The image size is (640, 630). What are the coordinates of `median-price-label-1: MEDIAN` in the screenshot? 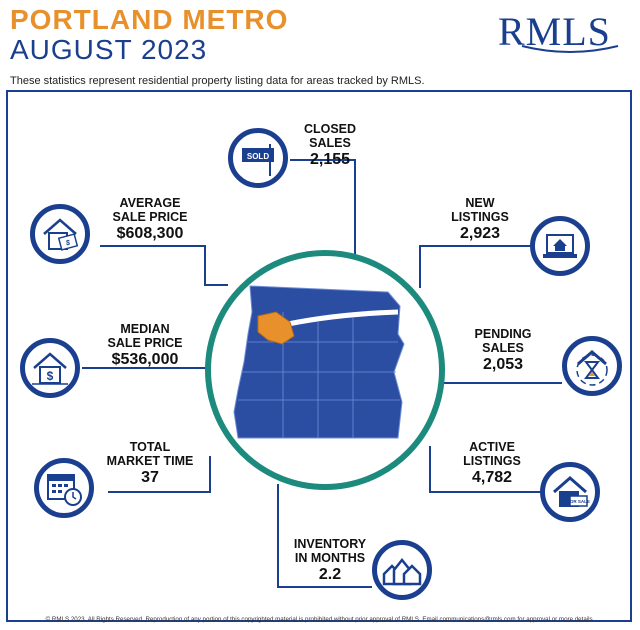 It's located at (145, 329).